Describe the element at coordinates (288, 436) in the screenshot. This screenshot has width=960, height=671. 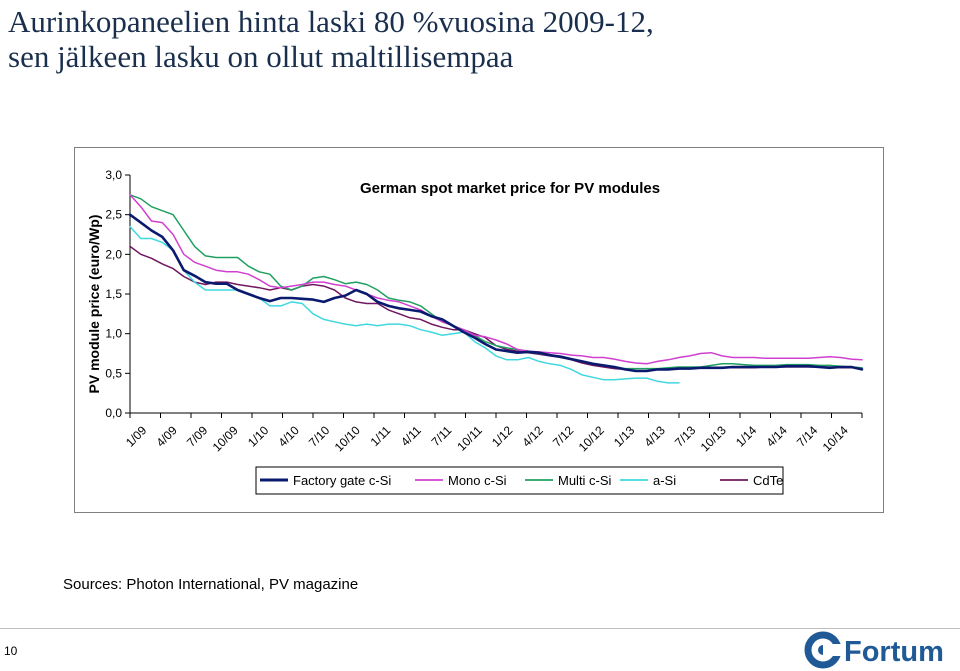
I see `x-tick-label: 4/10` at that location.